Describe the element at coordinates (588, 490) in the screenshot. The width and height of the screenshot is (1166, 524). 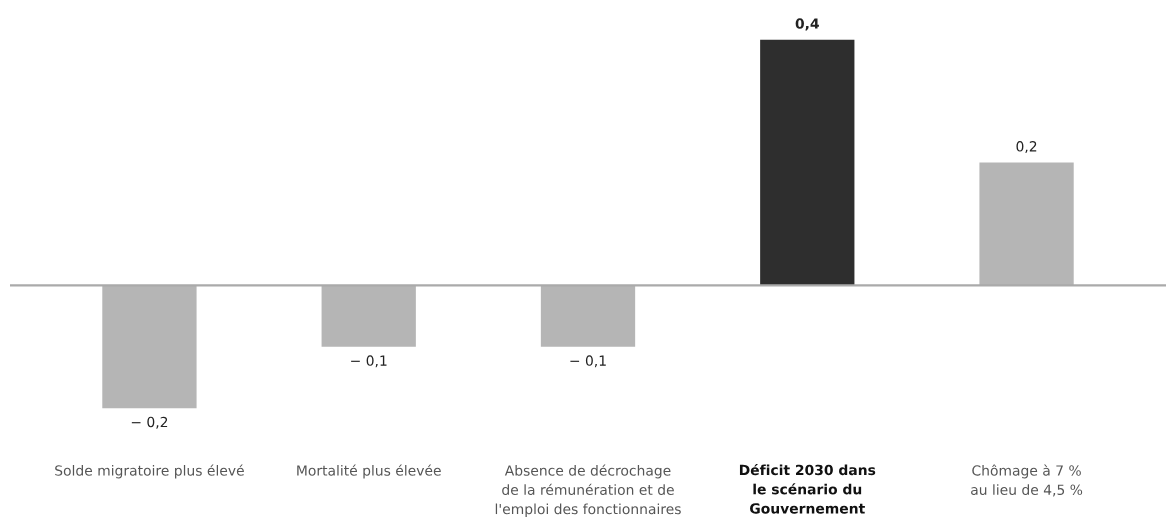
I see `x-tick-label: Absence de décrochage de la rémunération et de l'emploi des fonctionnaires` at that location.